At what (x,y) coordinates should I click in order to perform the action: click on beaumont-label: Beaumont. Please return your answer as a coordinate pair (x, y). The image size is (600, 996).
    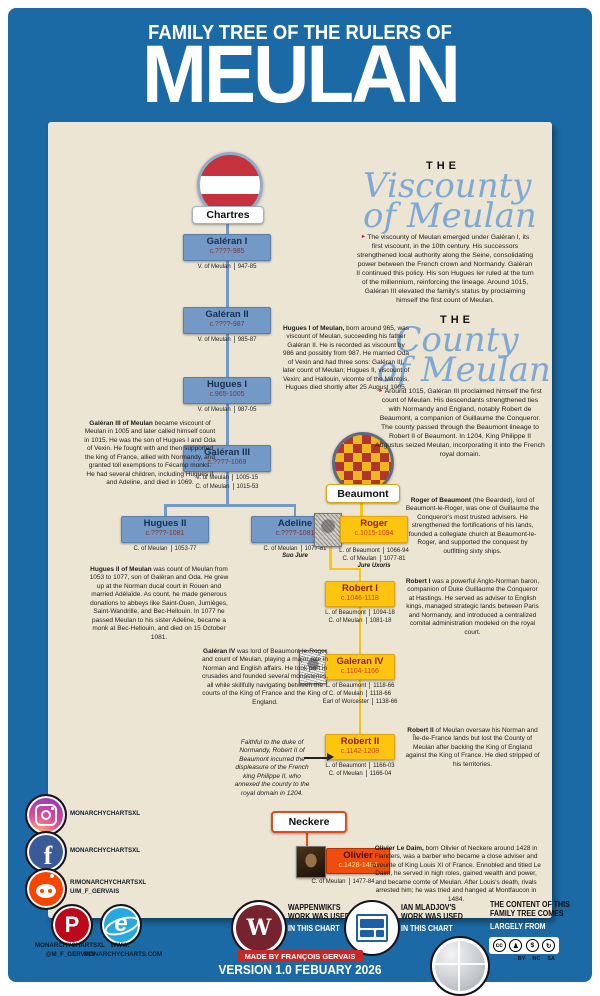
    Looking at the image, I should click on (363, 493).